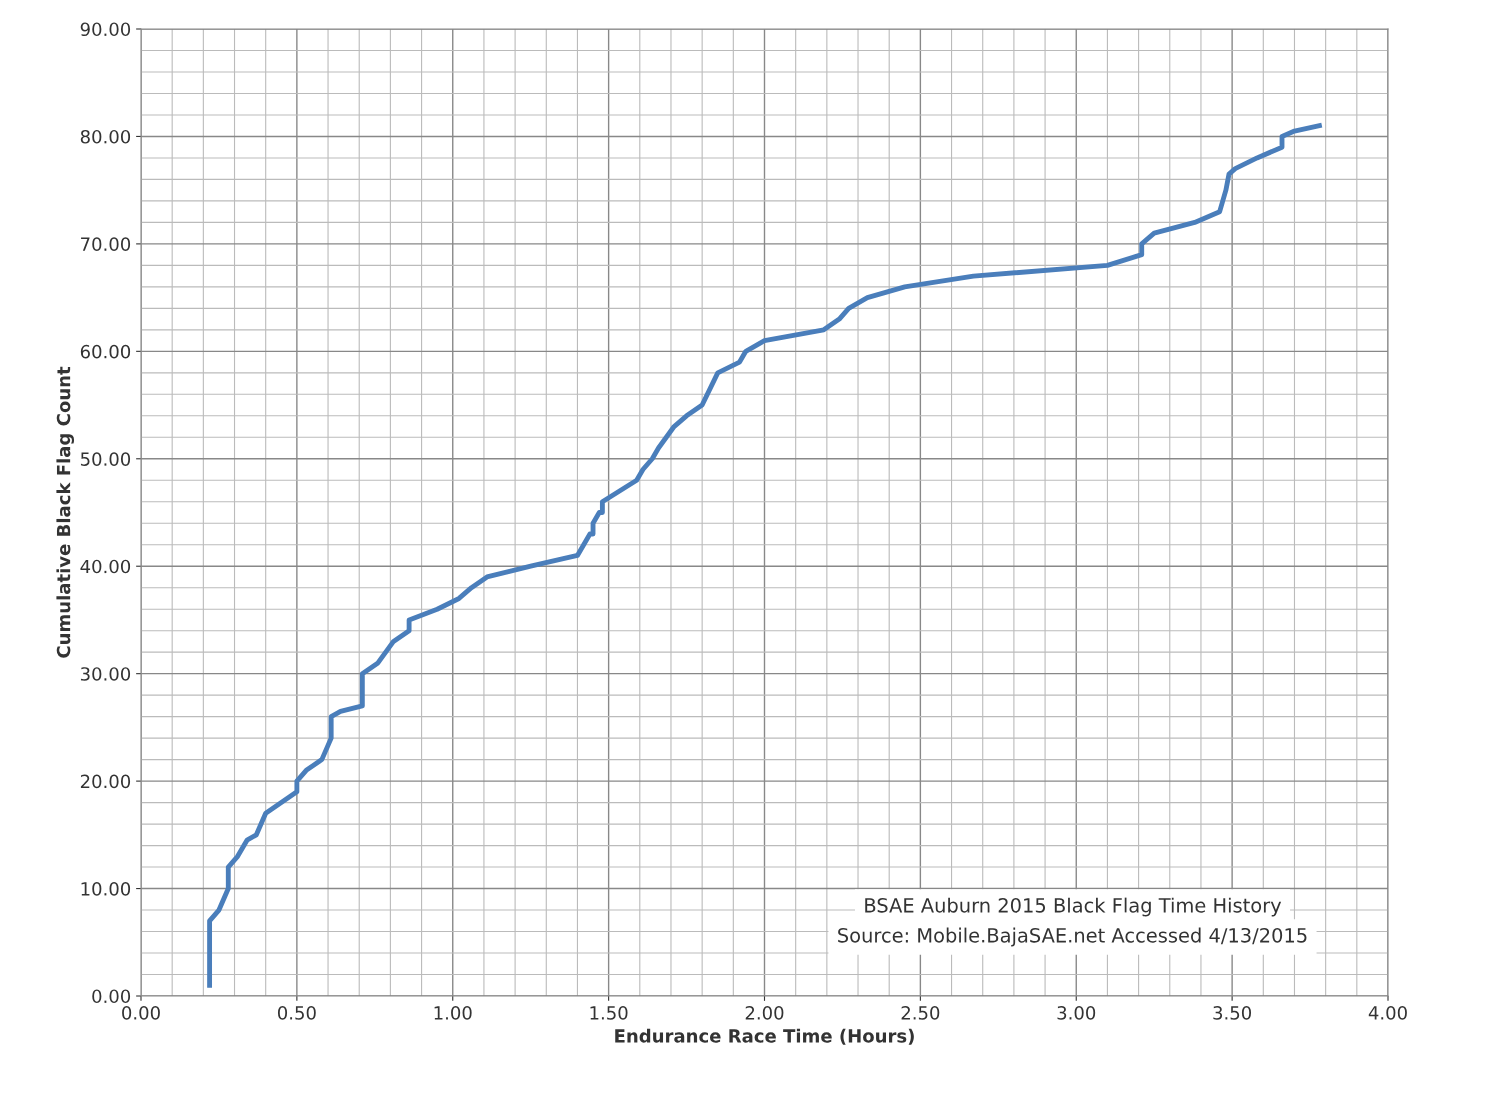  Describe the element at coordinates (920, 1013) in the screenshot. I see `x-tick-label: 2.50` at that location.